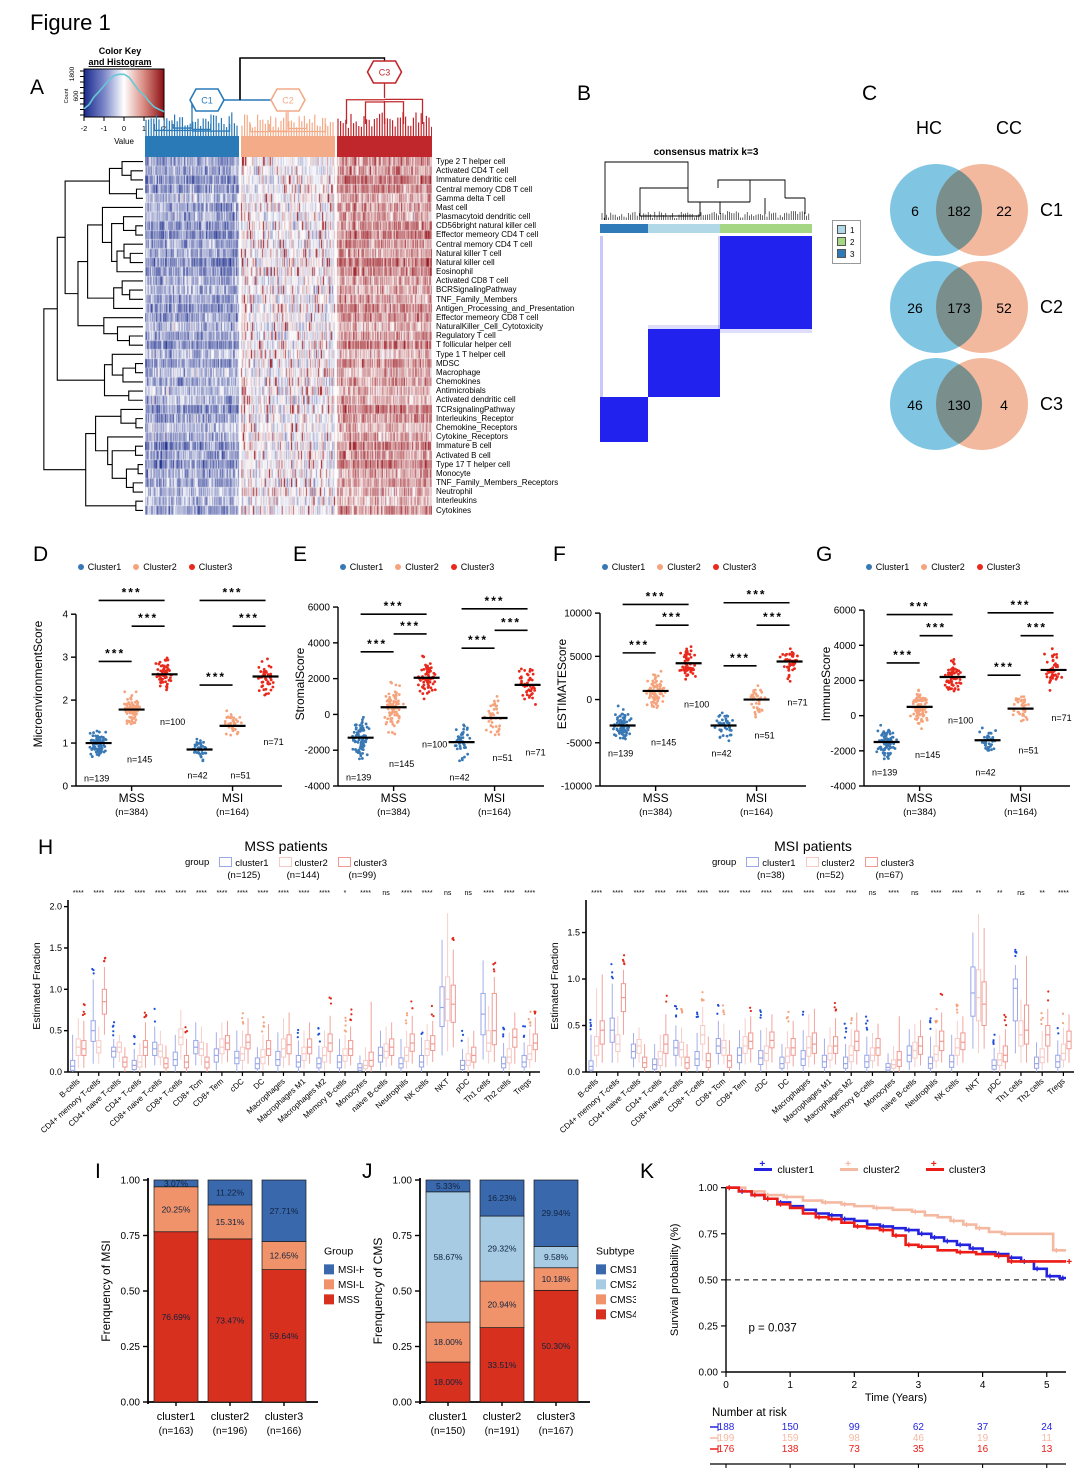 The width and height of the screenshot is (1080, 1468). Describe the element at coordinates (230, 1417) in the screenshot. I see `svg-text: cluster2` at that location.